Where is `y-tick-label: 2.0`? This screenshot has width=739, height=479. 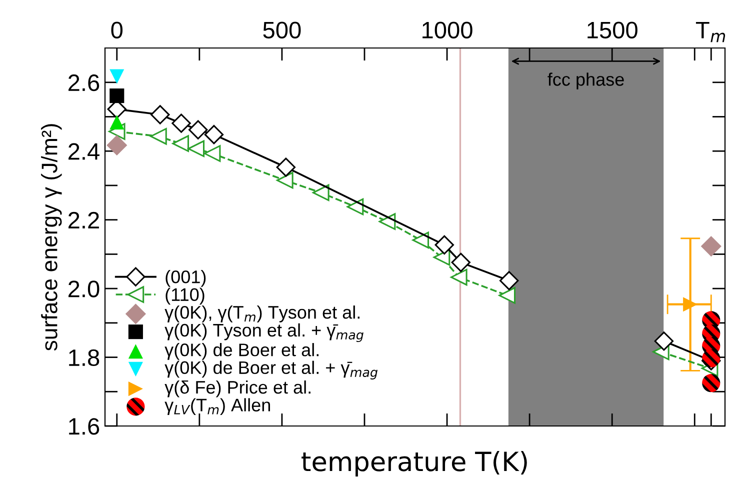 y-tick-label: 2.0 is located at coordinates (84, 289).